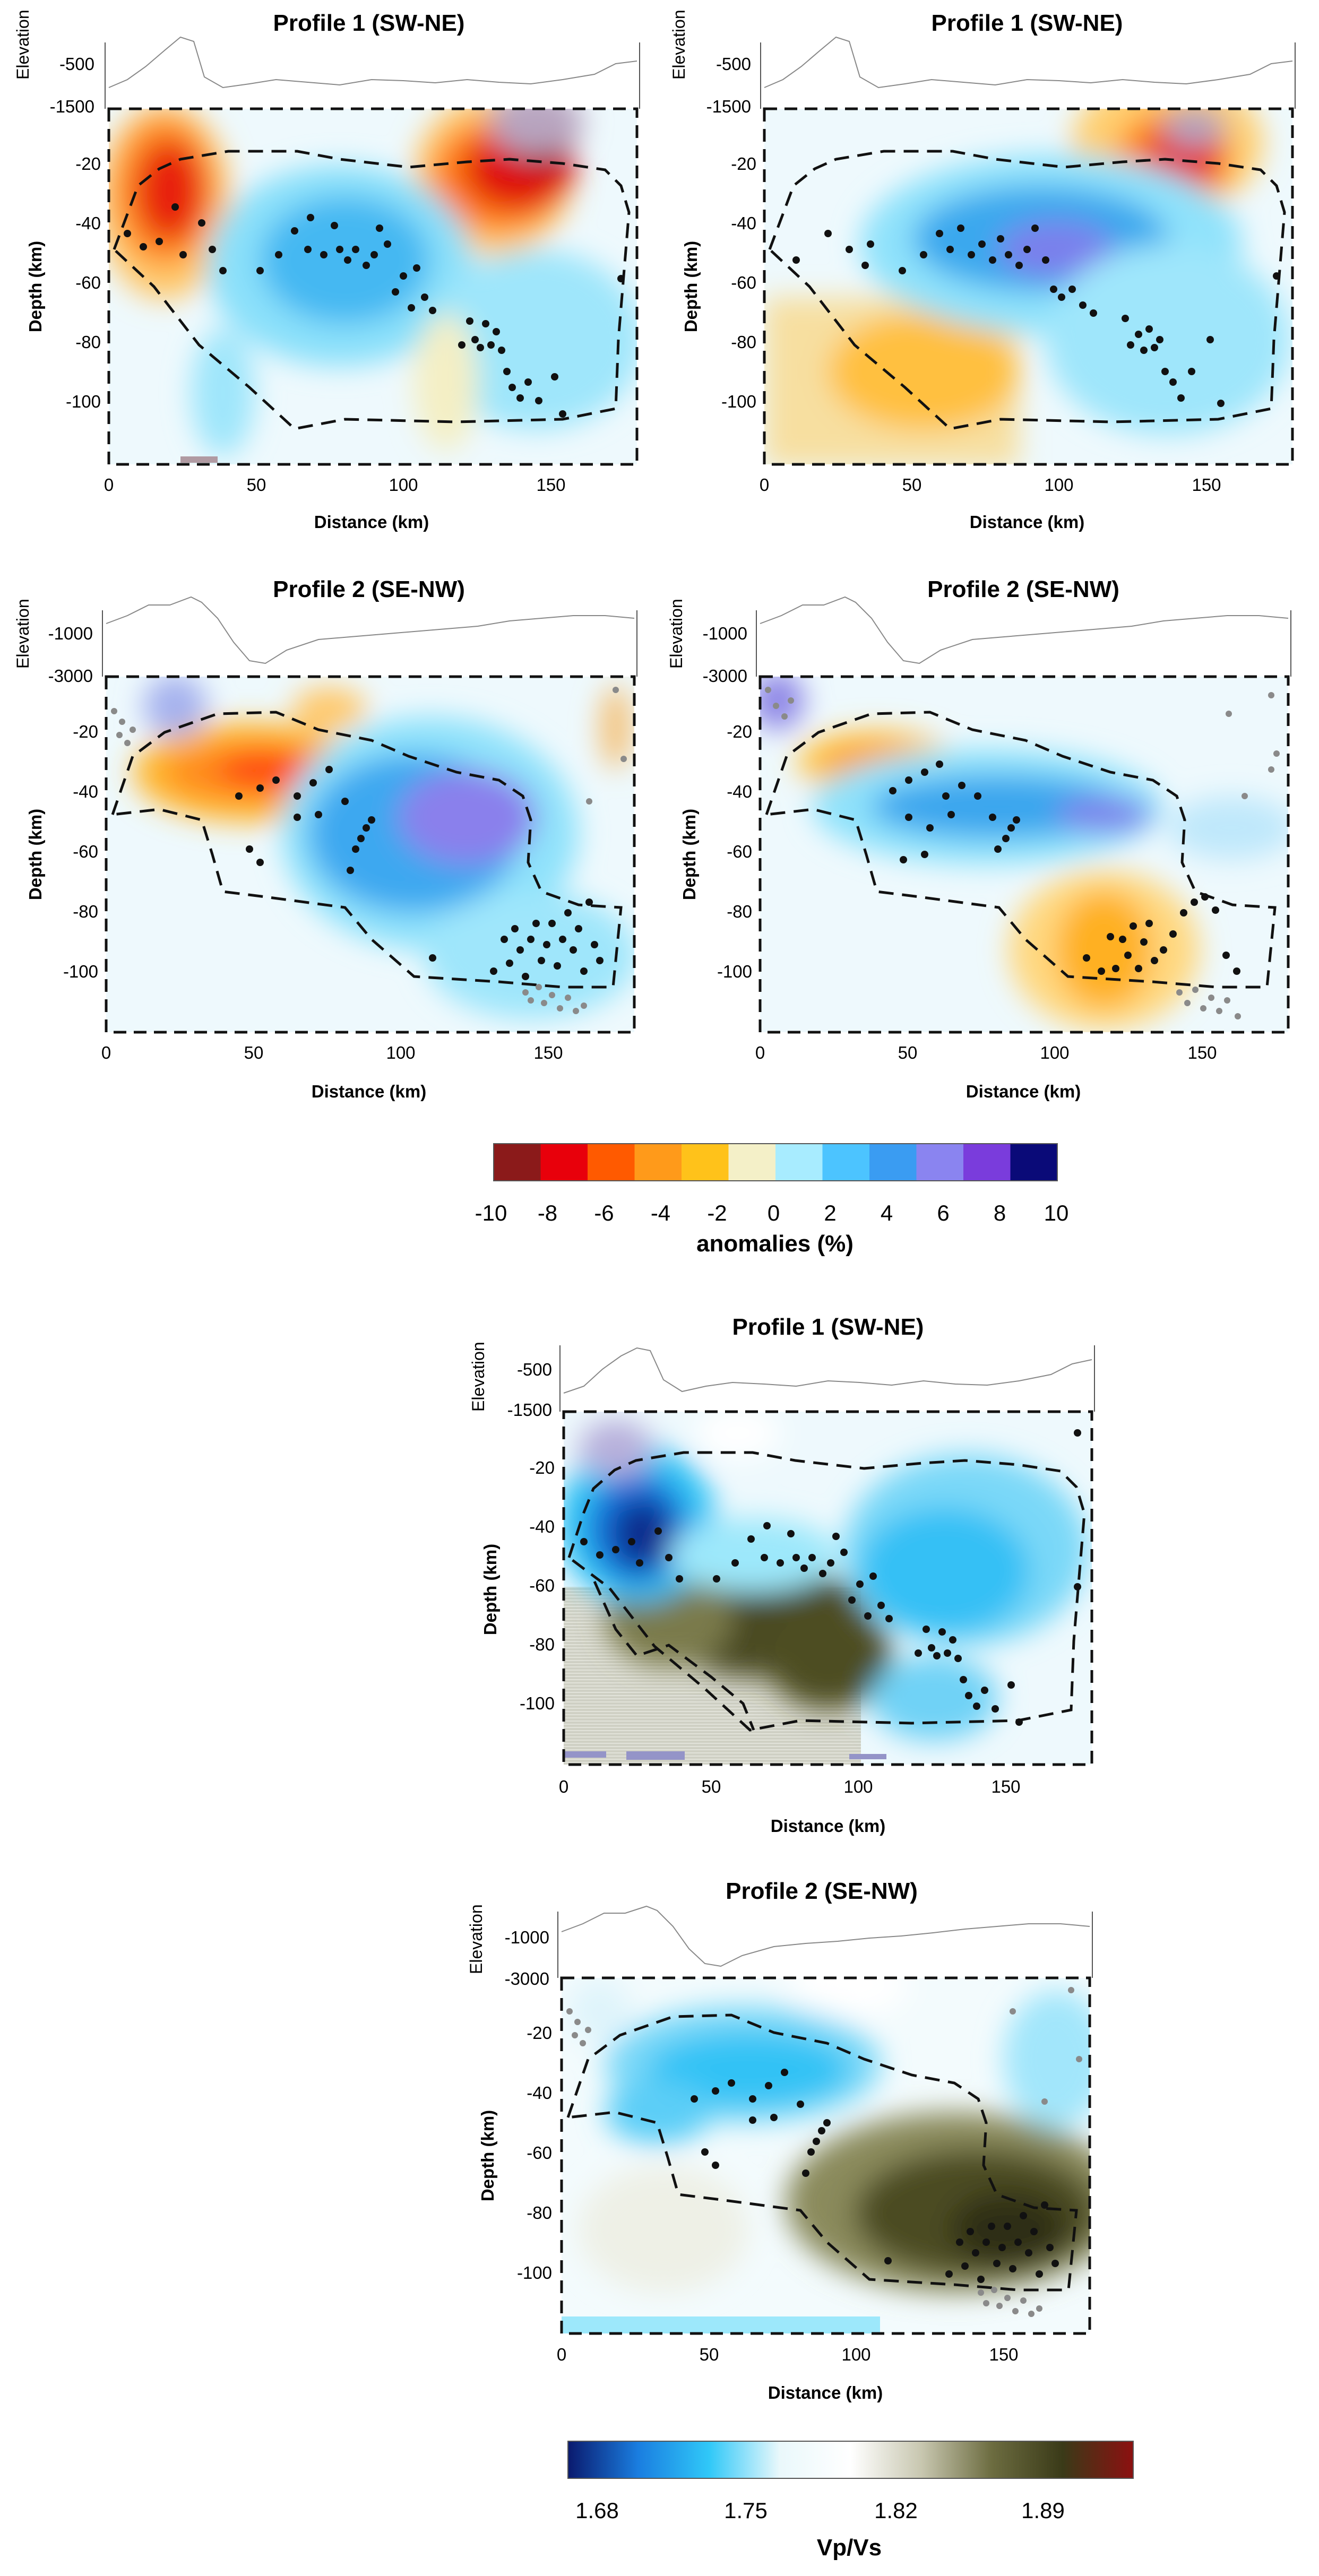  I want to click on colorbar-tick-label: 4, so click(887, 1212).